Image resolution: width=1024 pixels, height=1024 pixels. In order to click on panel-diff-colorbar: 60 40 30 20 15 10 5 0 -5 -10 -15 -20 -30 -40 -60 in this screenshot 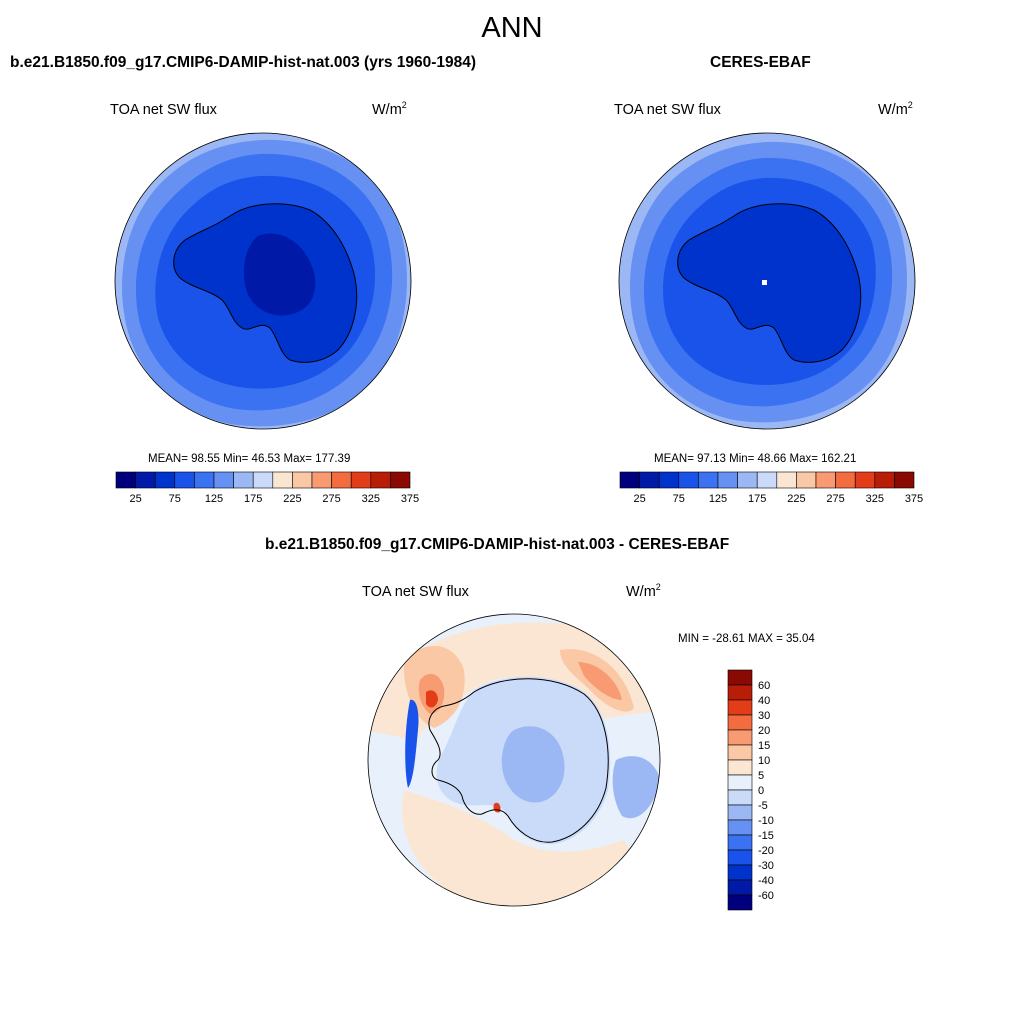, I will do `click(750, 790)`.